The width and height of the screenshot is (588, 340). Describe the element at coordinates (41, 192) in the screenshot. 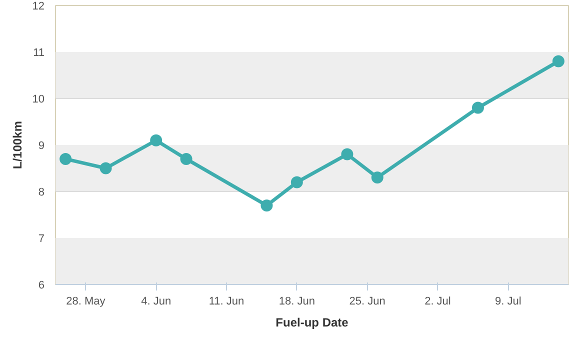

I see `y-tick-label: 8` at that location.